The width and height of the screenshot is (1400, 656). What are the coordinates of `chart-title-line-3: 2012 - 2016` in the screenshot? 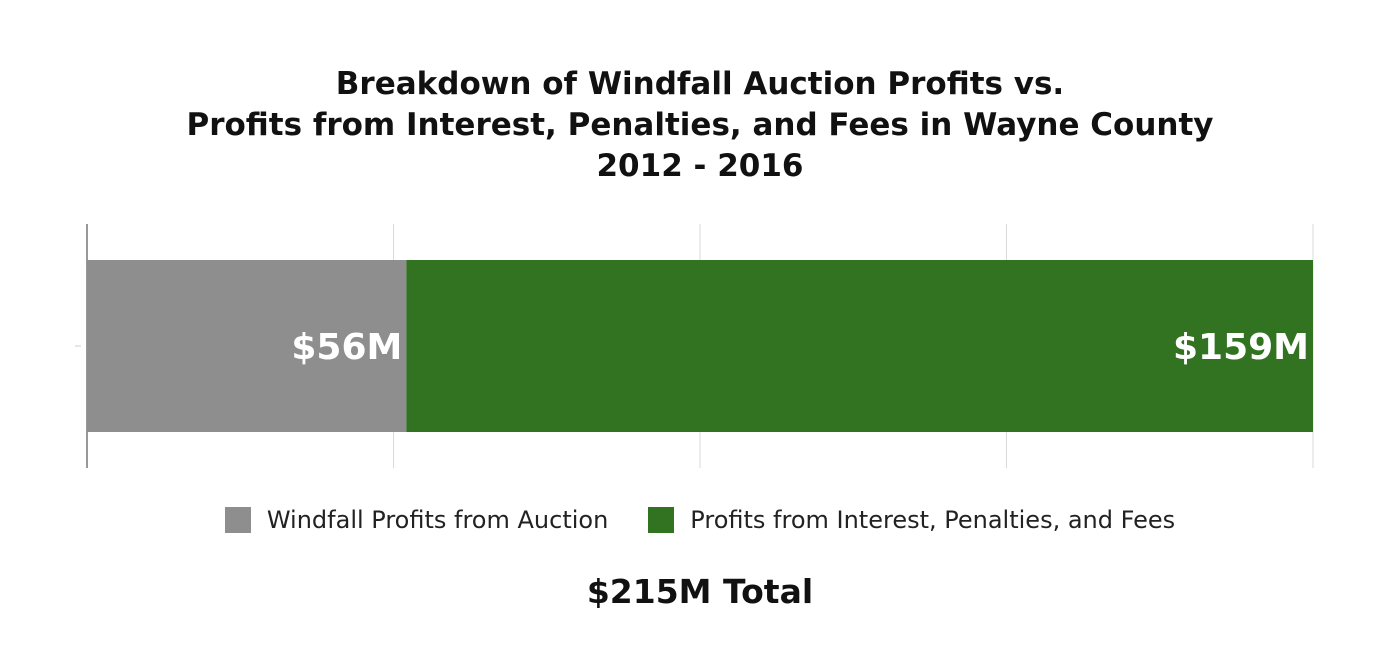 It's located at (700, 166).